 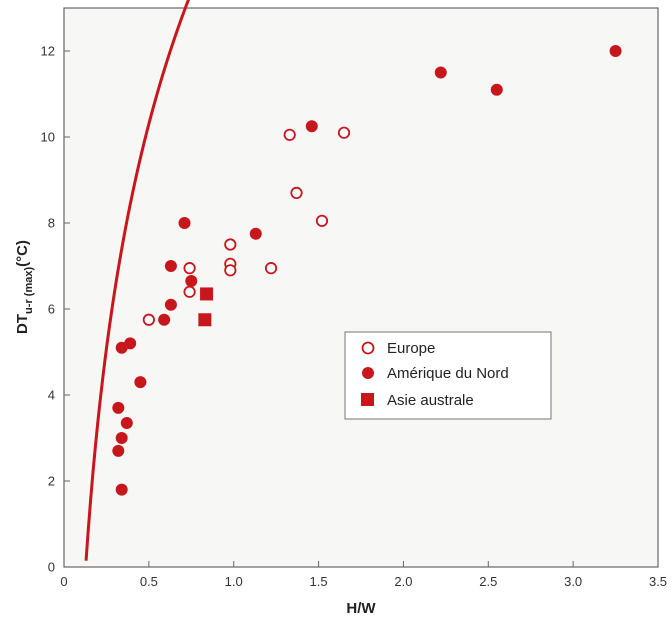 I want to click on x-axis-label: H/W, so click(x=361, y=608).